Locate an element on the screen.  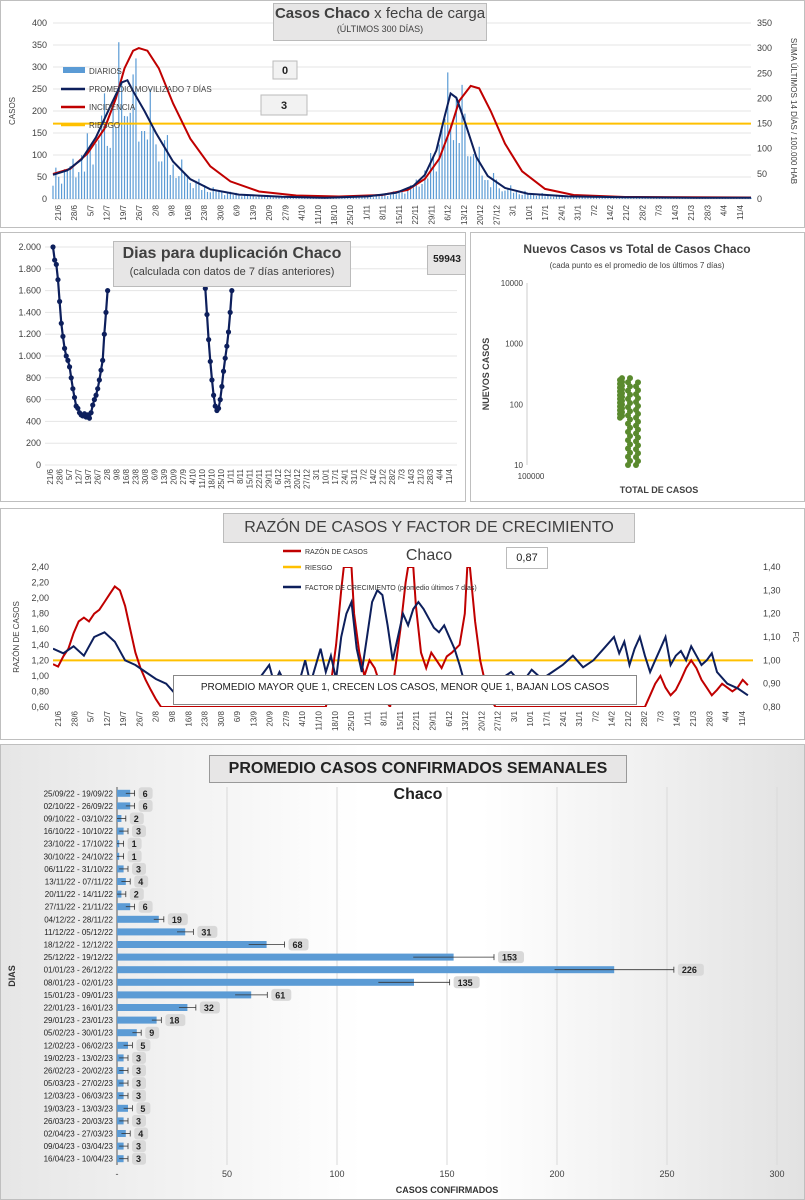
c4-ytick: 1,60 is located at coordinates (40, 629).